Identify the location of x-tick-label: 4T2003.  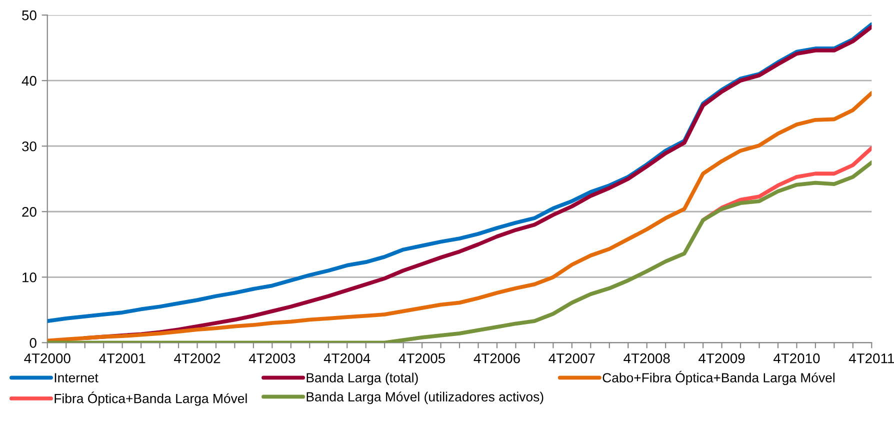
(272, 358).